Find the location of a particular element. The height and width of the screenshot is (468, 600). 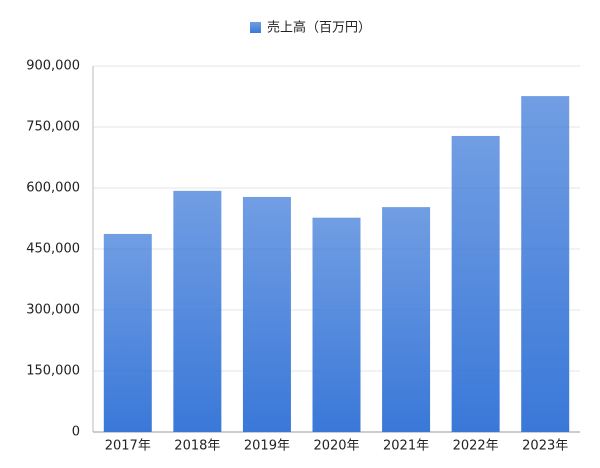

x-tick-label: 2021年 is located at coordinates (406, 446).